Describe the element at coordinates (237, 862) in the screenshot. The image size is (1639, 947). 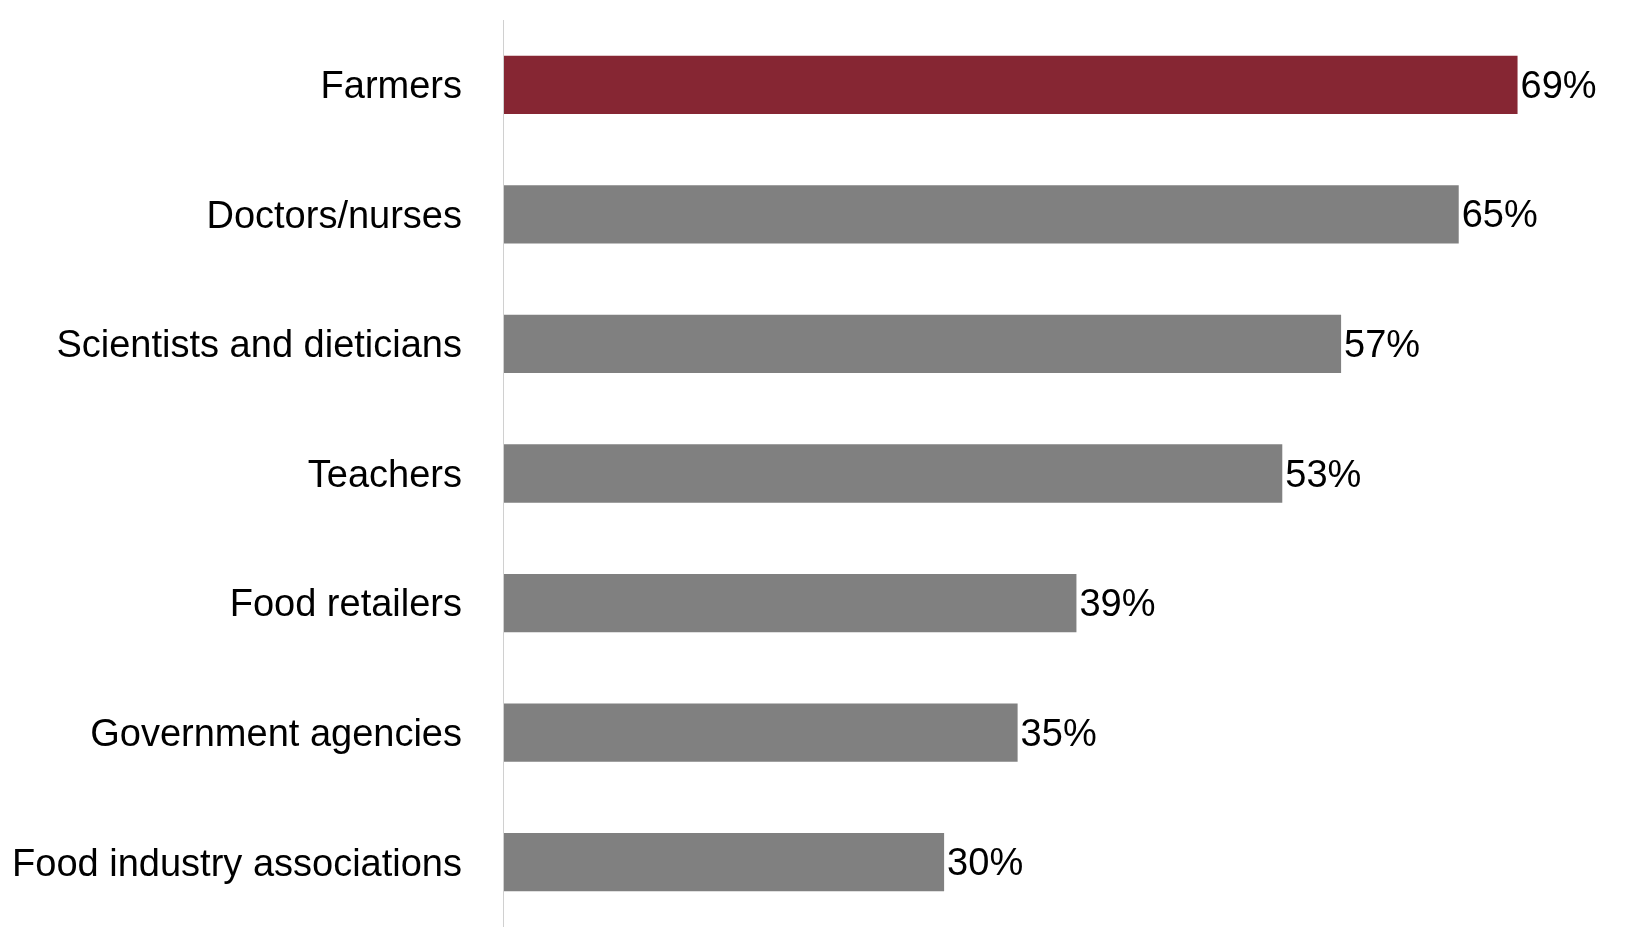
I see `y-tick-label: Food industry associations` at that location.